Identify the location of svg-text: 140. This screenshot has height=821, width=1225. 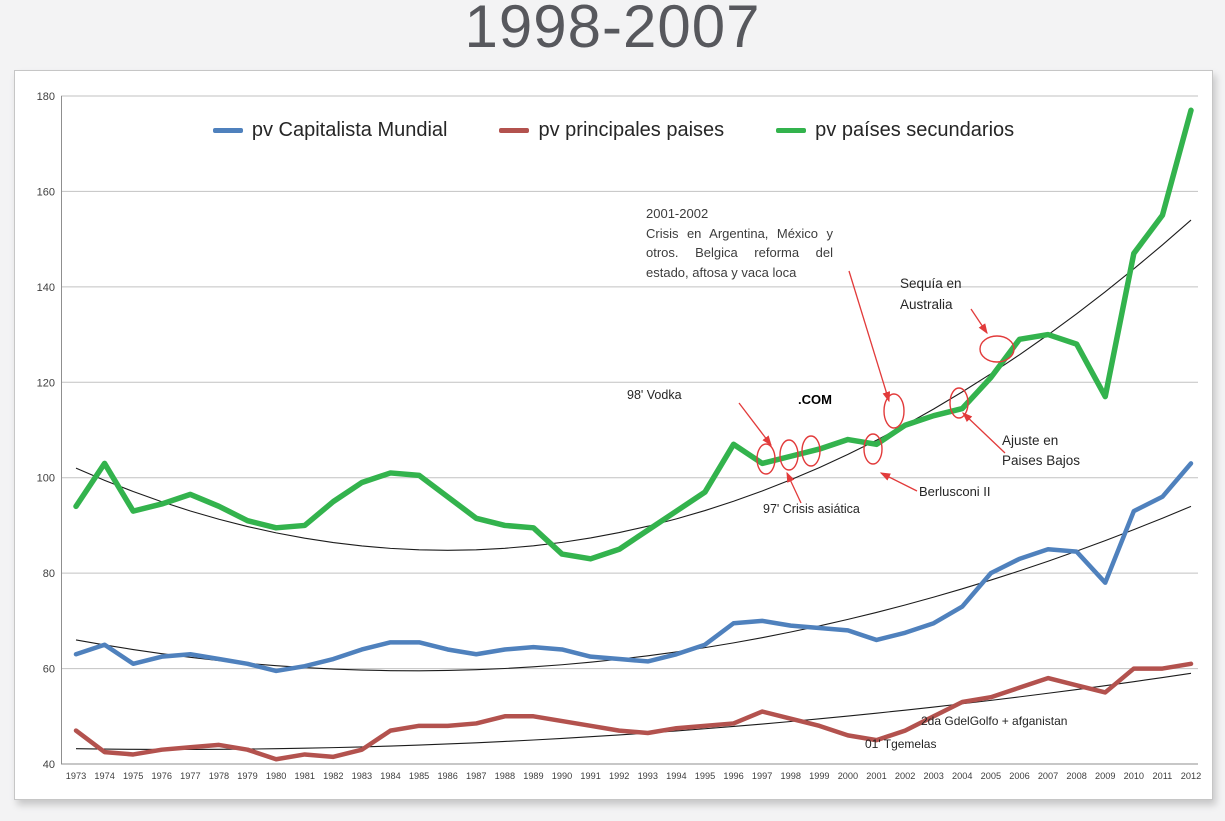
(46, 288).